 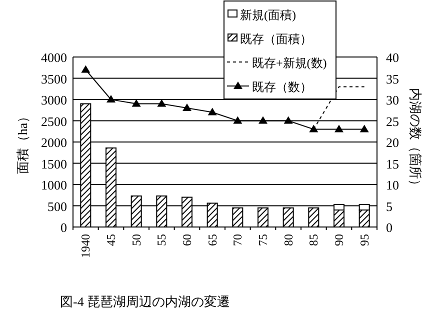 What do you see at coordinates (288, 240) in the screenshot?
I see `x-tick-label: 80` at bounding box center [288, 240].